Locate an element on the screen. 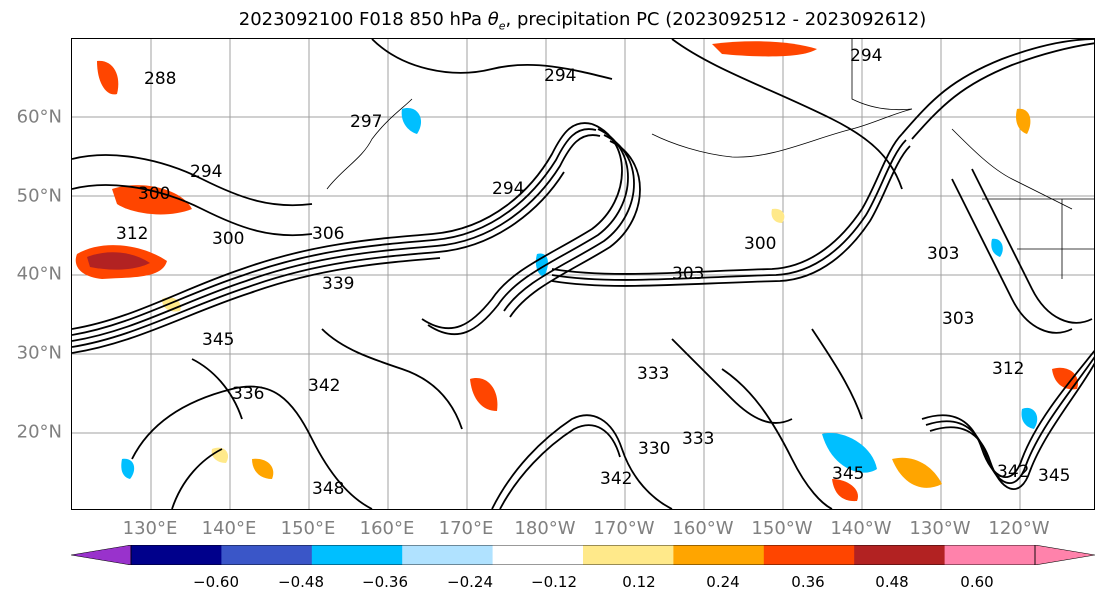 The width and height of the screenshot is (1105, 603). contour-label: 297 is located at coordinates (366, 122).